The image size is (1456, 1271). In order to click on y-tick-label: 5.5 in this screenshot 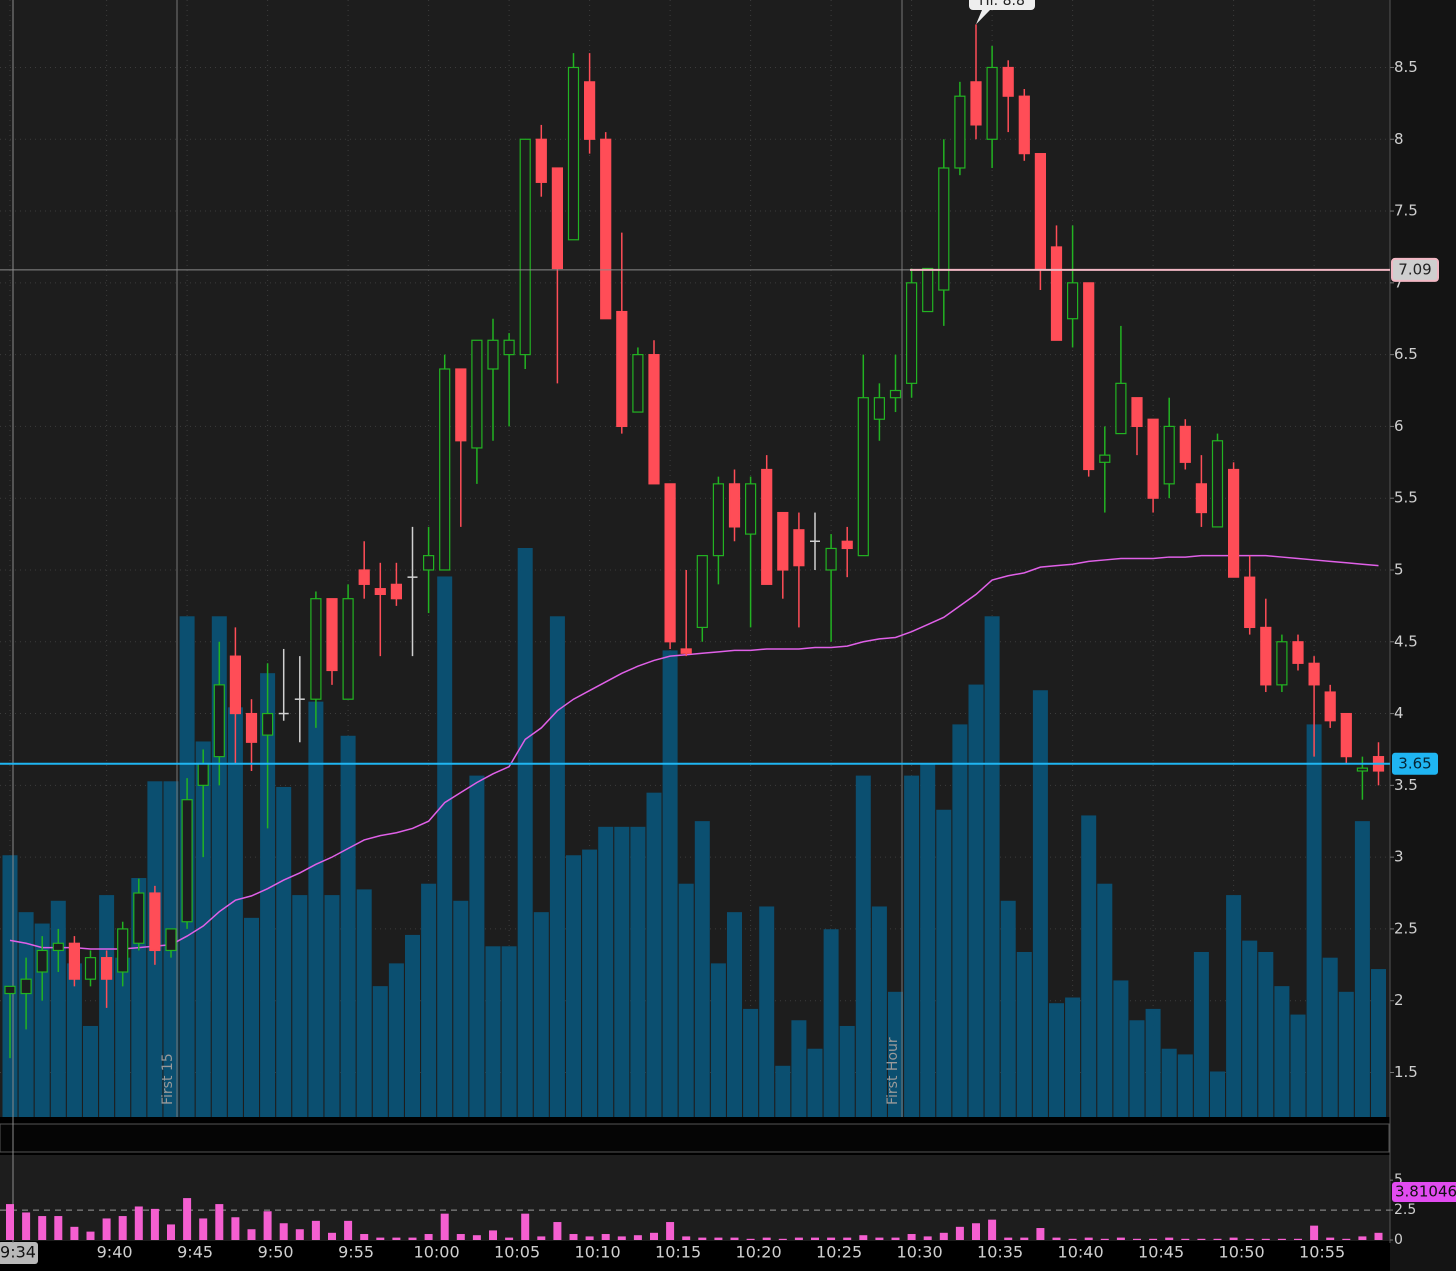, I will do `click(1406, 498)`.